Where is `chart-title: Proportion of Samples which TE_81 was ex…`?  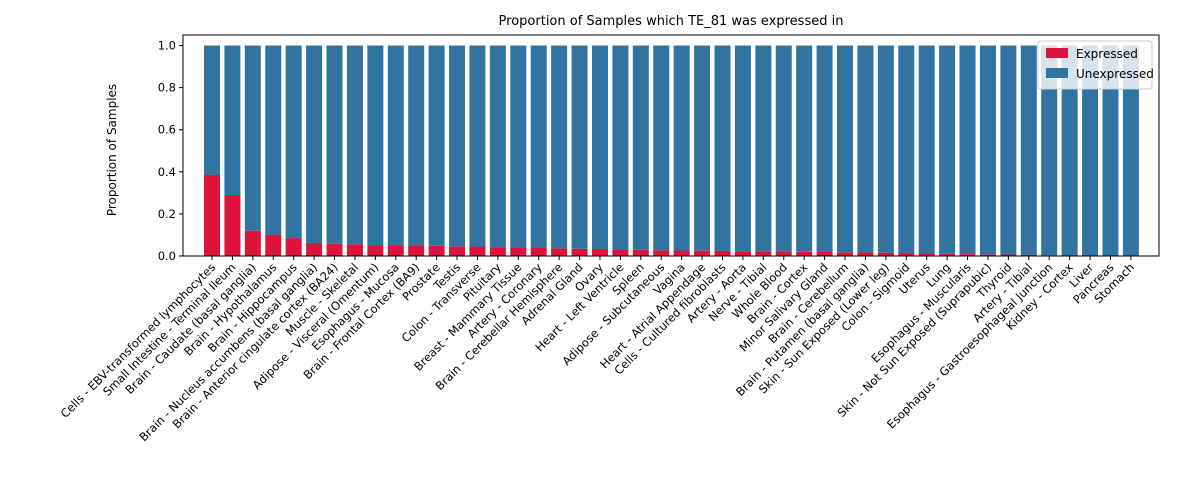
chart-title: Proportion of Samples which TE_81 was ex… is located at coordinates (671, 21).